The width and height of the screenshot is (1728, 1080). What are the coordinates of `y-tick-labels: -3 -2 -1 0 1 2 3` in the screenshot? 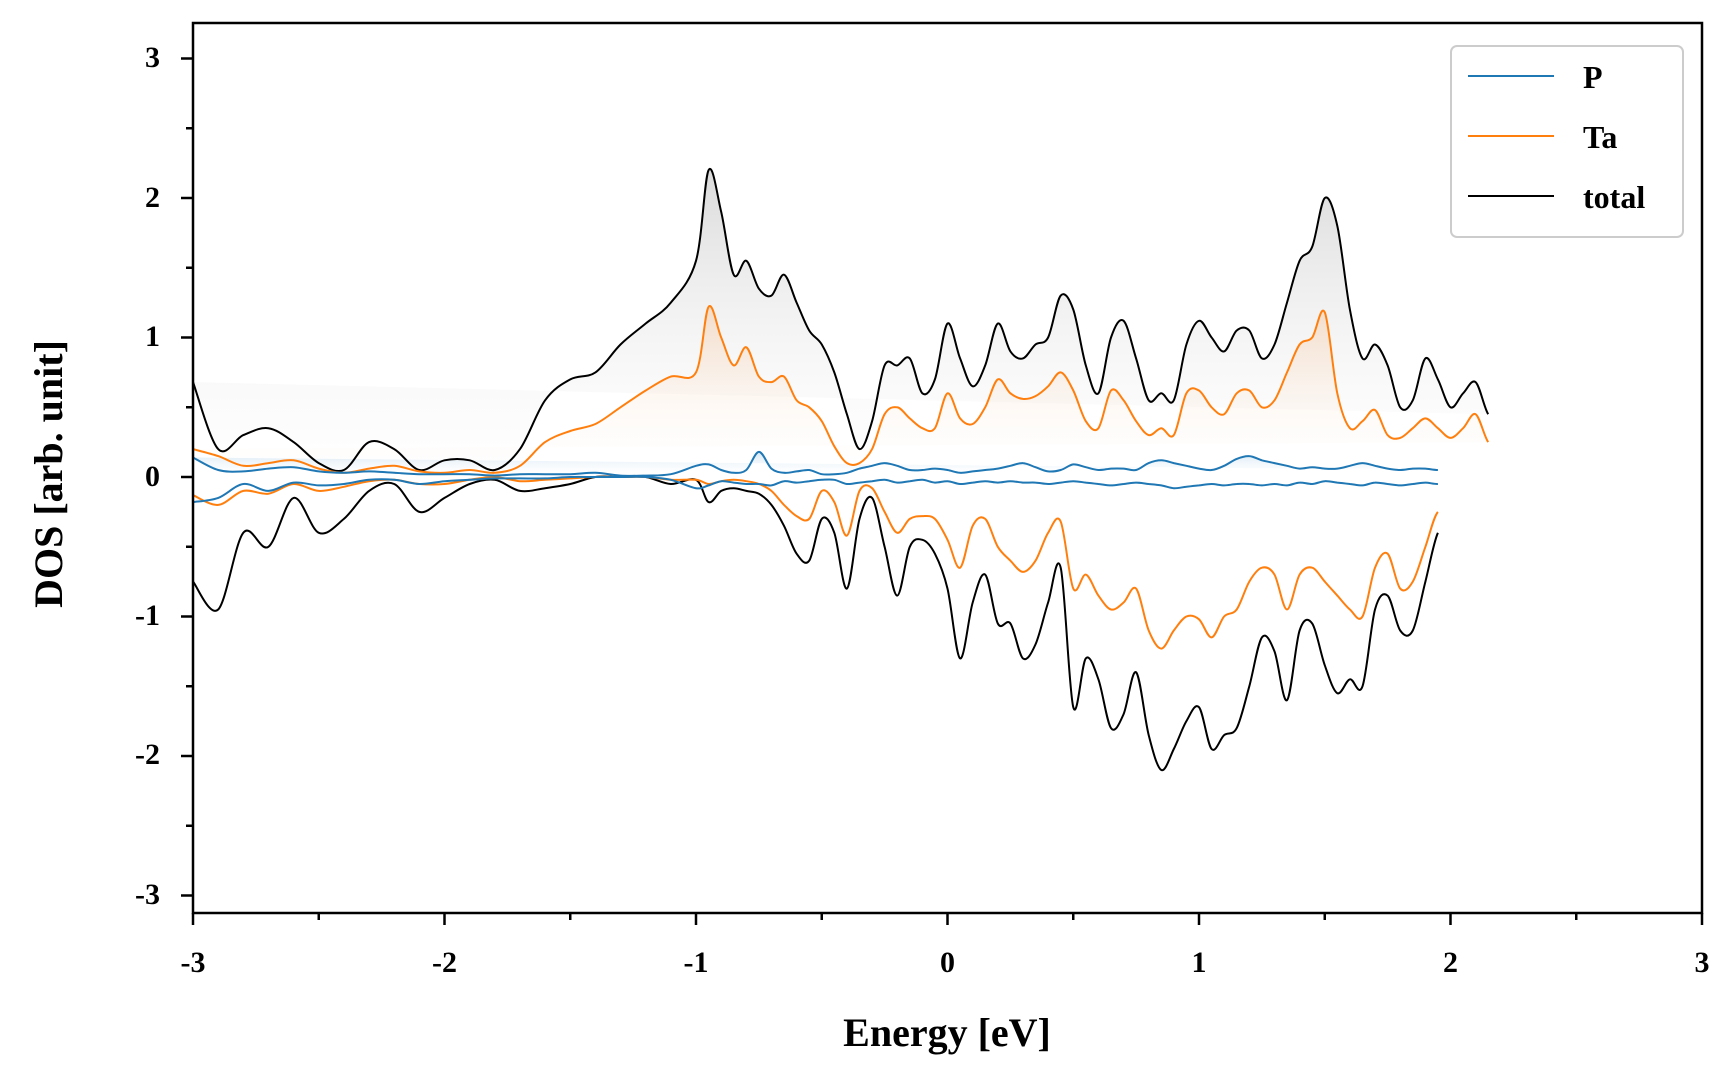 It's located at (147, 476).